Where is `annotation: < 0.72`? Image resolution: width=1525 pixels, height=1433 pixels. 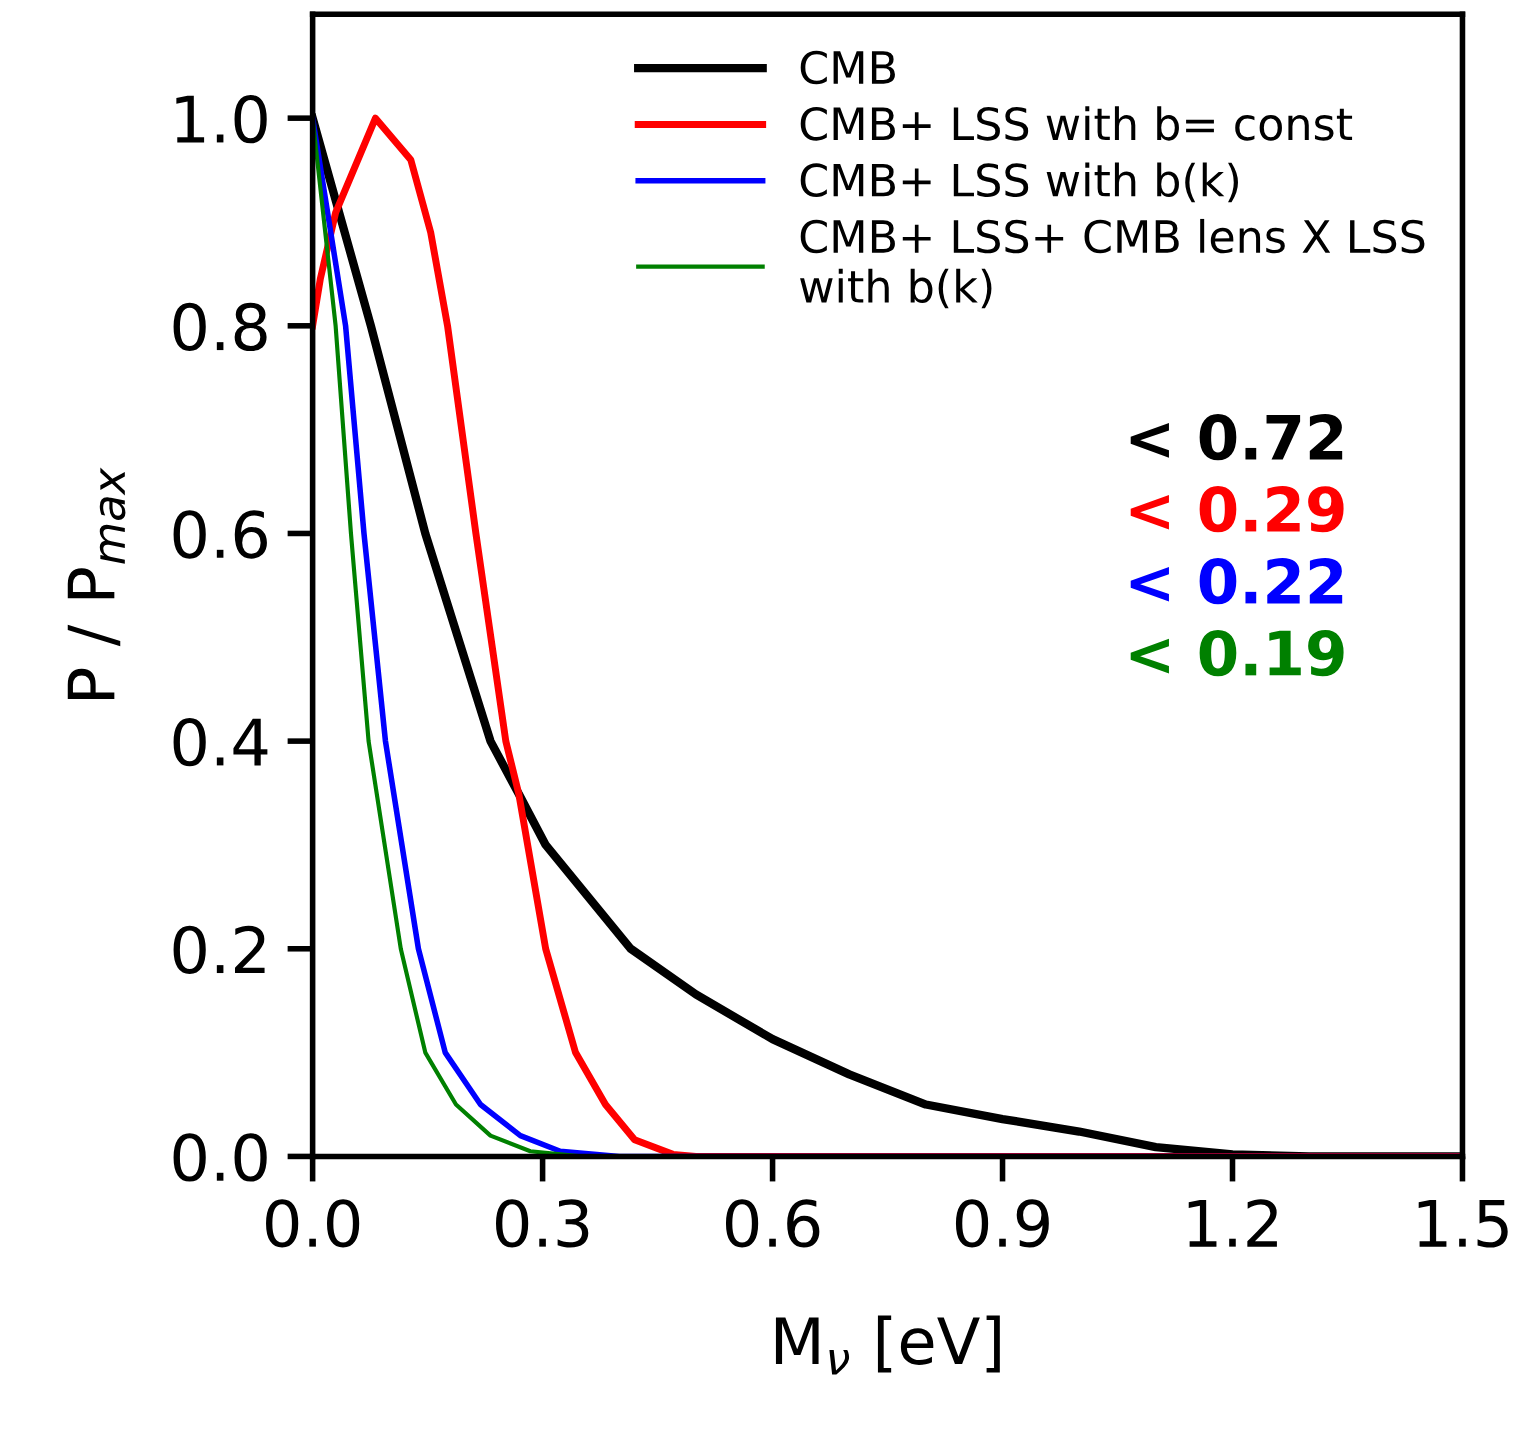 annotation: < 0.72 is located at coordinates (1236, 437).